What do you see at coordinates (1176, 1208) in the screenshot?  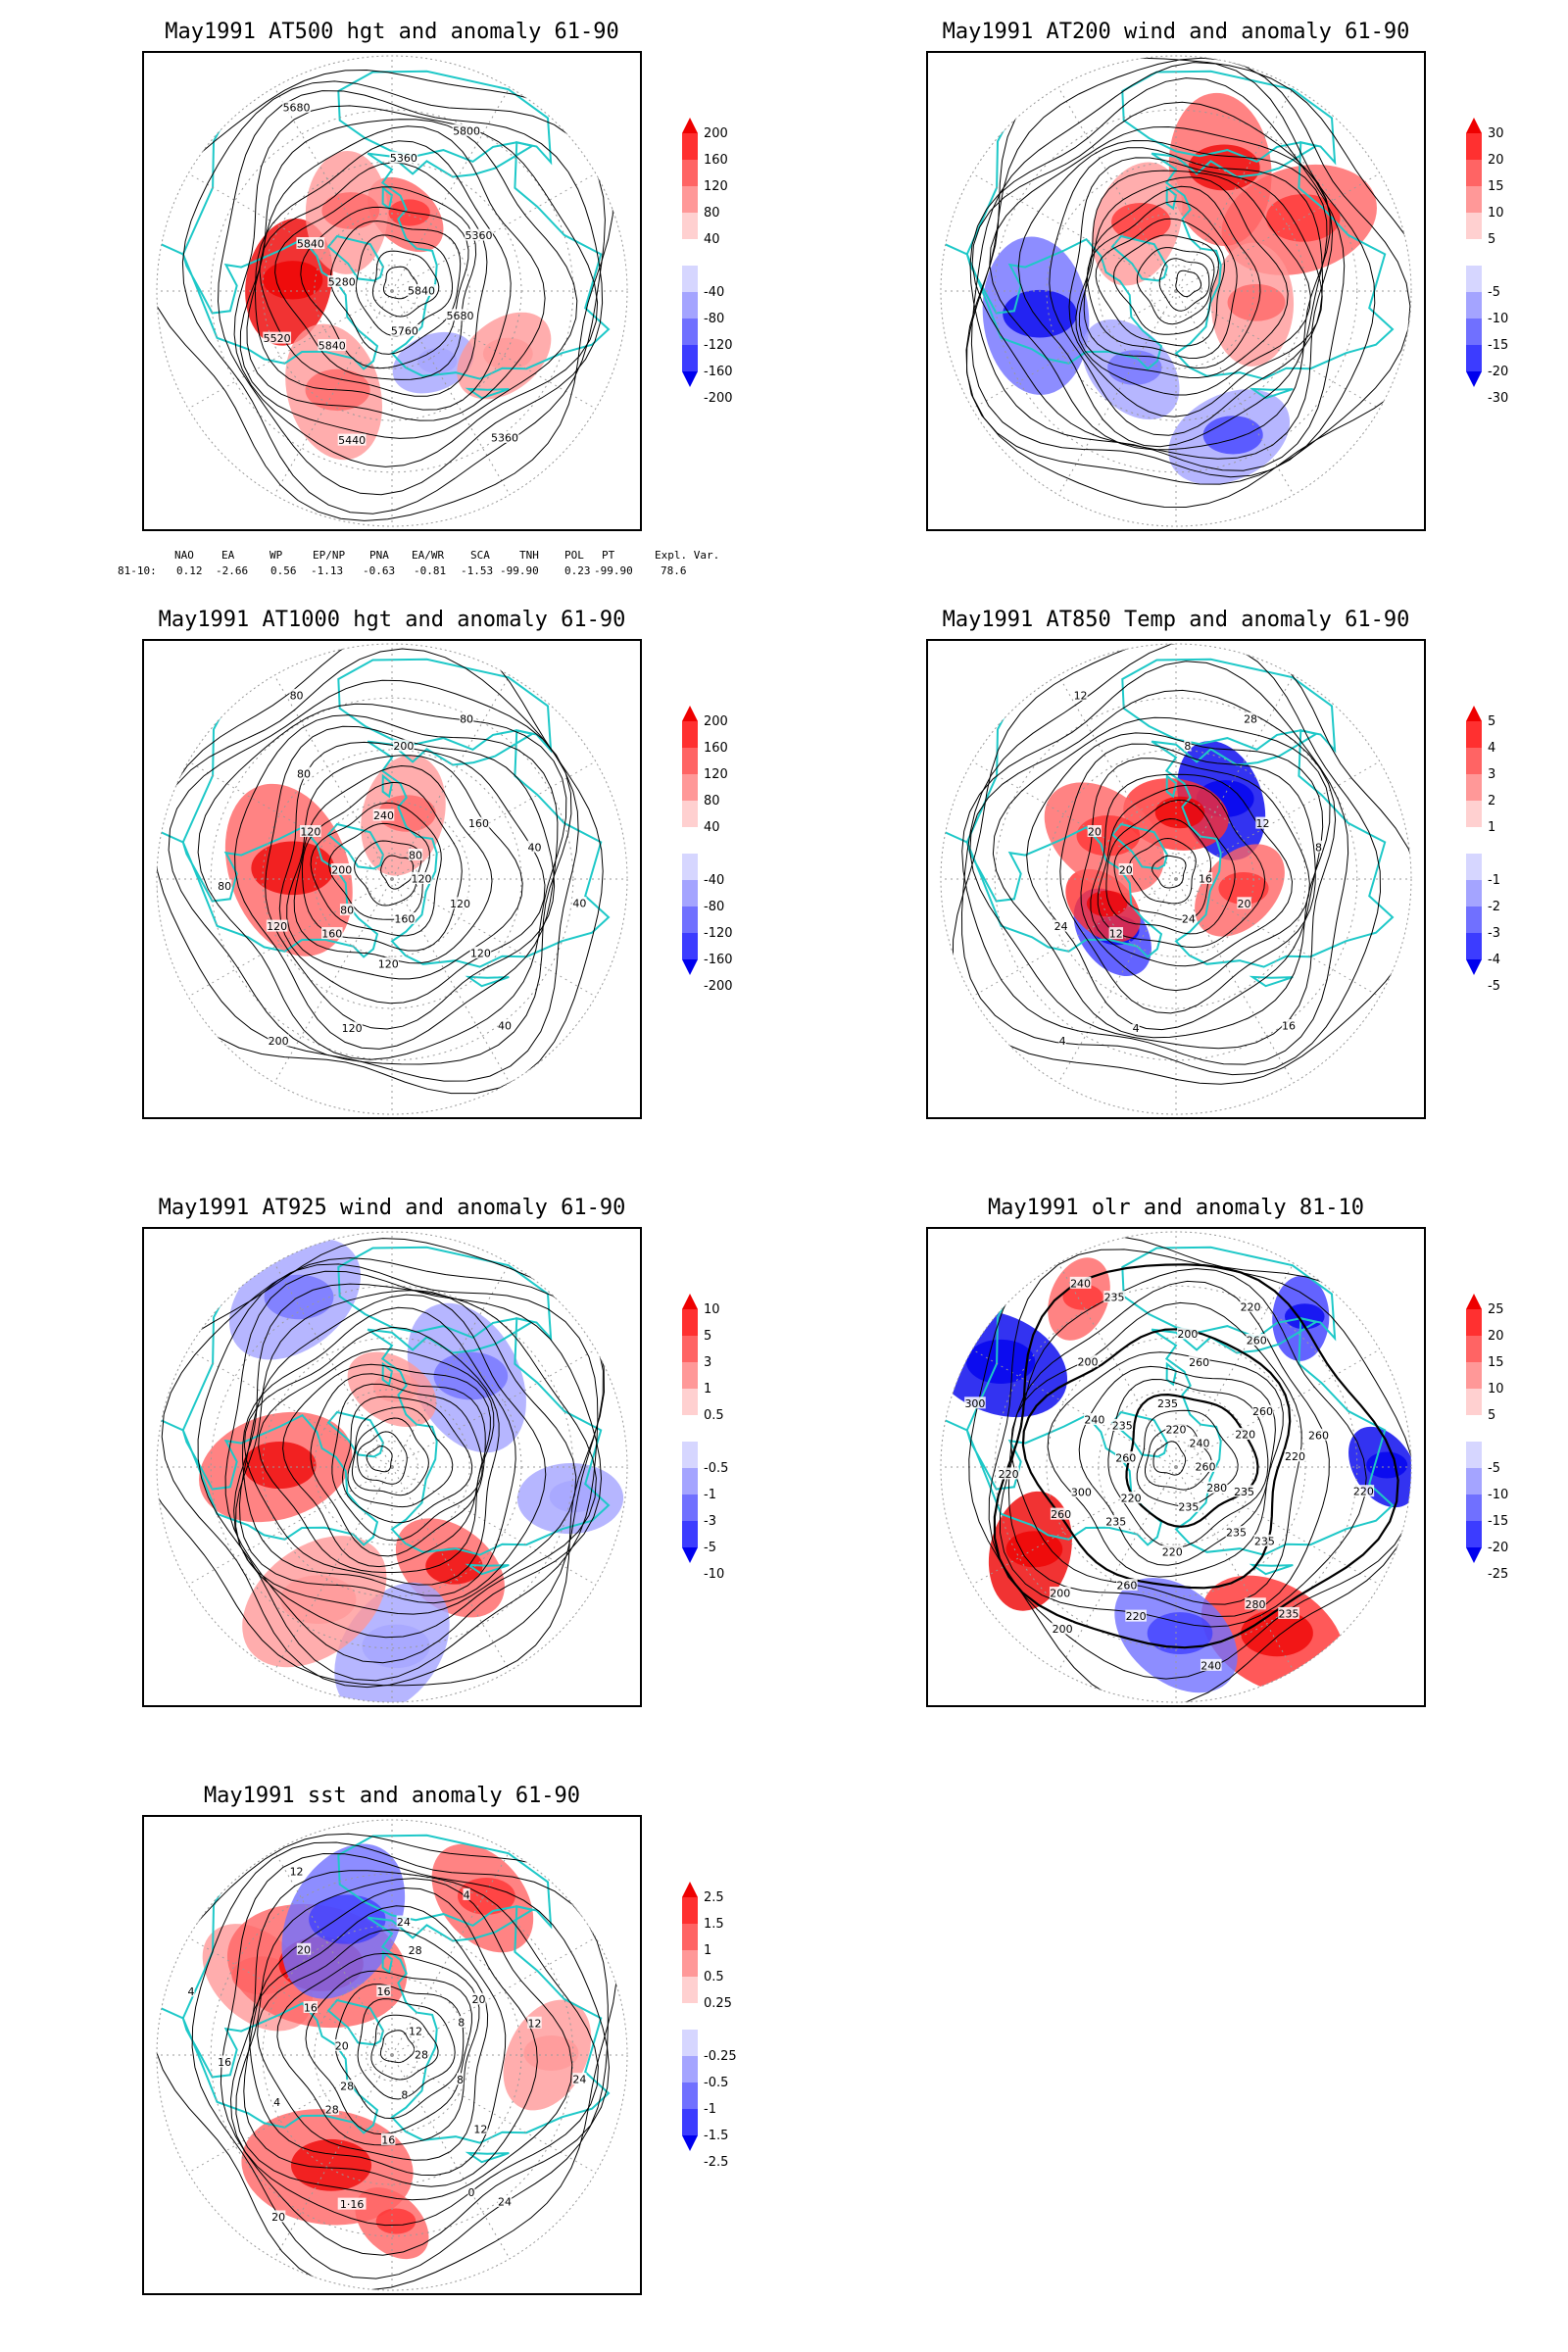 I see `panel-title: May1991 olr and anomaly 81-10` at bounding box center [1176, 1208].